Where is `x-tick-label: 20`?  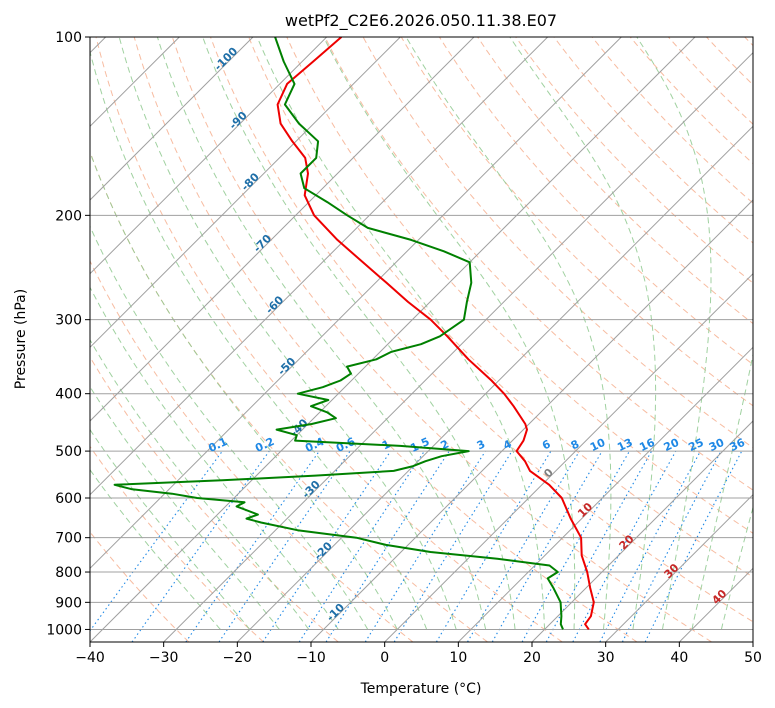 x-tick-label: 20 is located at coordinates (532, 658).